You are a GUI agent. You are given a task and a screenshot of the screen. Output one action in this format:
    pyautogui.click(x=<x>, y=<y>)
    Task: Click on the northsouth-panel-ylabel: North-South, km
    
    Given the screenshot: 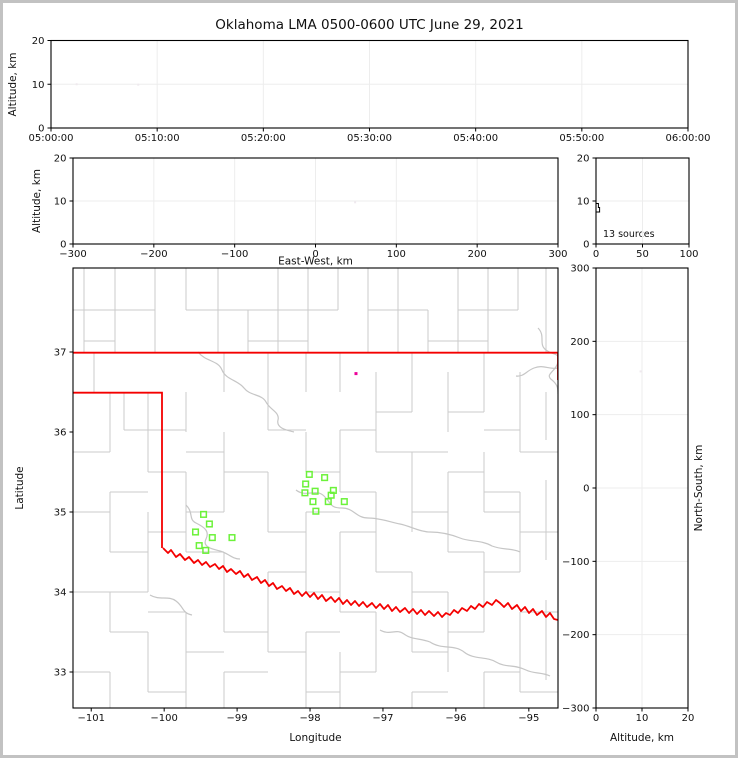 What is the action you would take?
    pyautogui.click(x=699, y=488)
    